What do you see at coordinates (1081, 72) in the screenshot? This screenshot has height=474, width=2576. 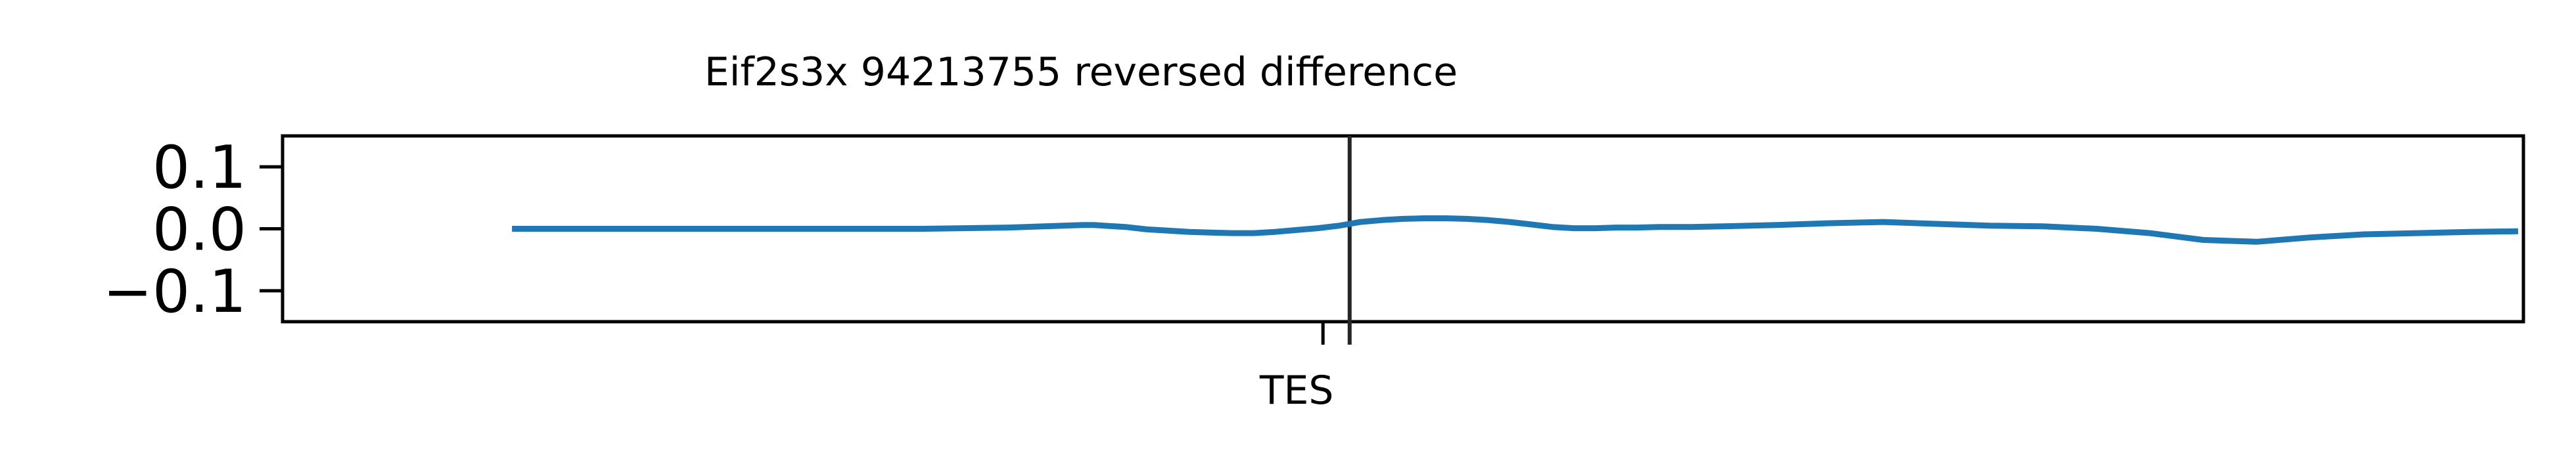 I see `chart-title: Eif2s3x 94213755 reversed difference` at bounding box center [1081, 72].